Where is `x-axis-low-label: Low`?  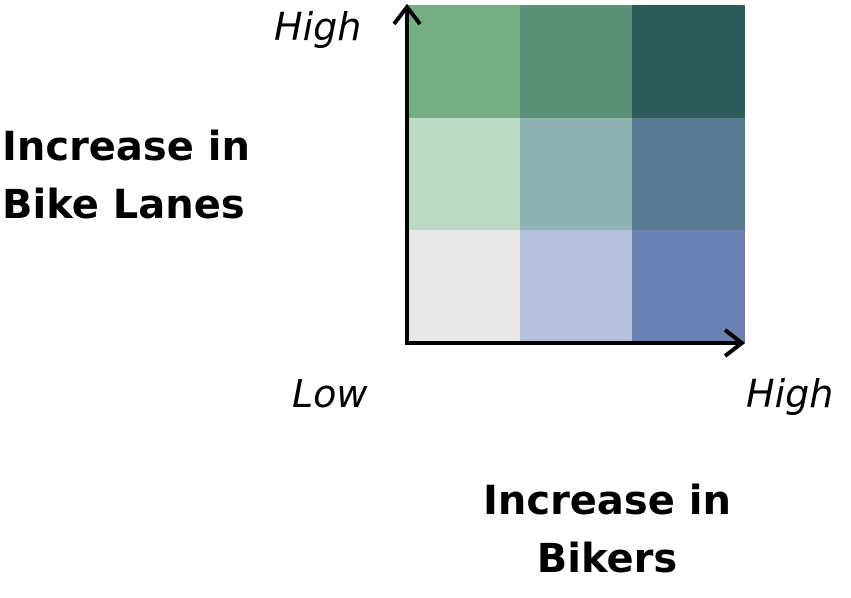 x-axis-low-label: Low is located at coordinates (330, 394).